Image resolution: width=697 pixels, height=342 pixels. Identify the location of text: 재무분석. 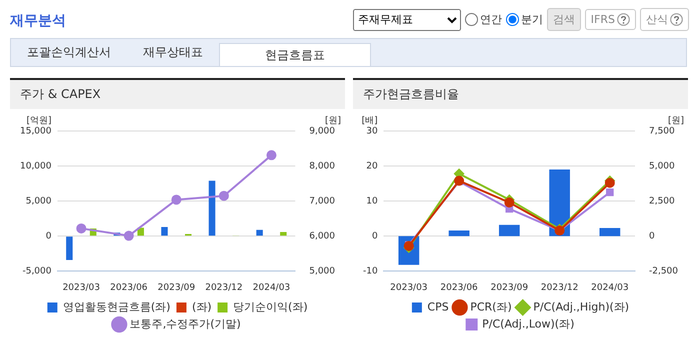
(38, 21).